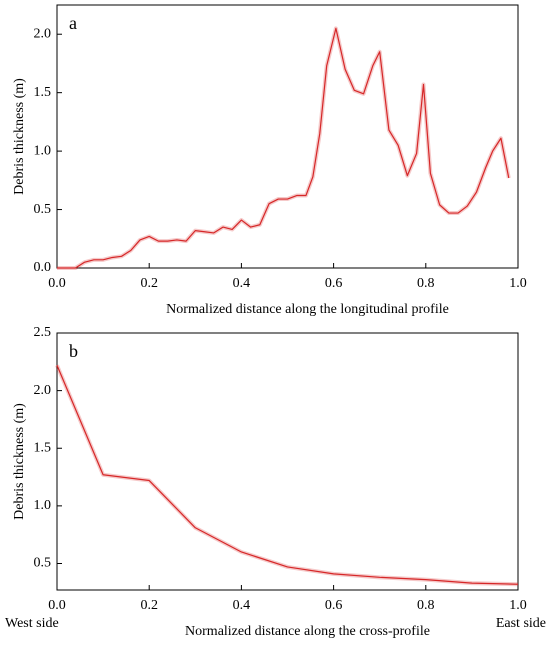 This screenshot has height=650, width=550. I want to click on panel-label: b, so click(73, 351).